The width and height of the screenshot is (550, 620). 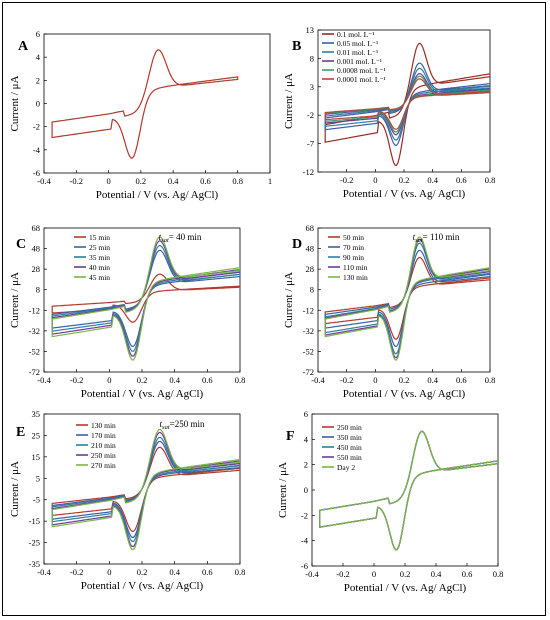 I want to click on y-tick-label: -52, so click(x=308, y=351).